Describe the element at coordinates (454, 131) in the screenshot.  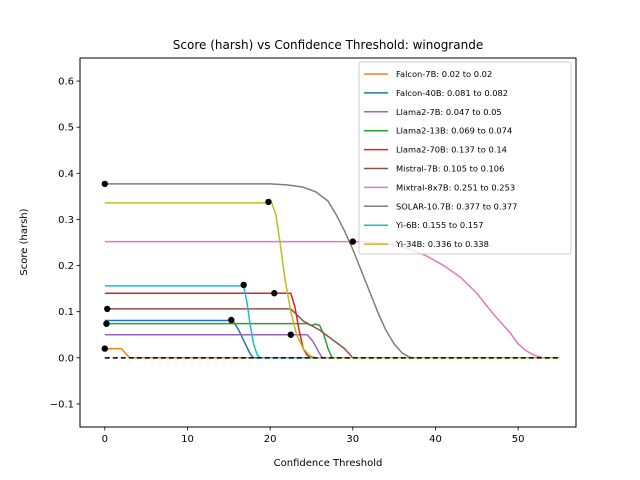
I see `legend-label-3: Llama2-13B: 0.069 to 0.074` at that location.